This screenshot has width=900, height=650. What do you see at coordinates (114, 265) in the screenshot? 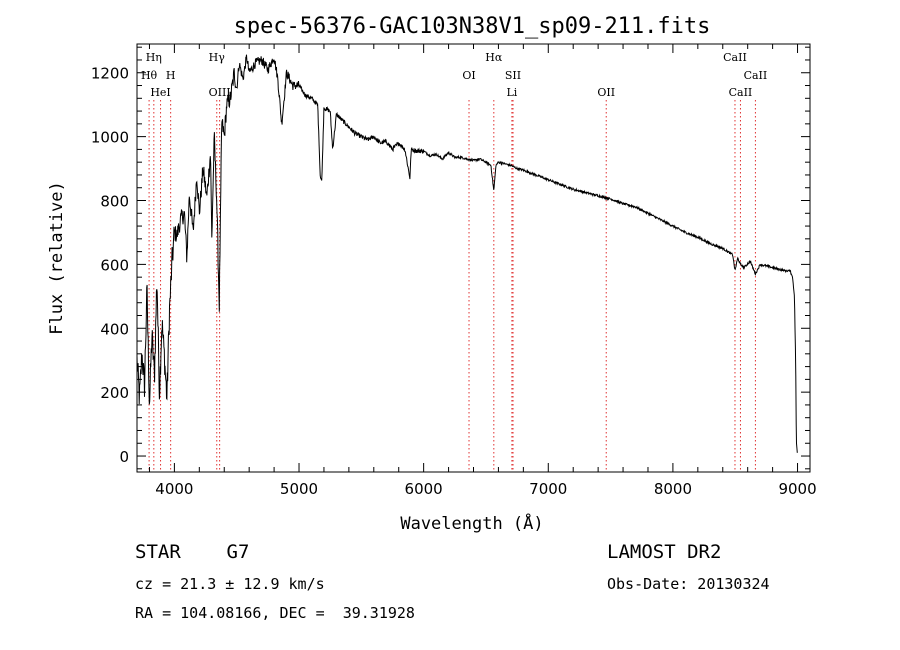
I see `y-tick-label: 600` at bounding box center [114, 265].